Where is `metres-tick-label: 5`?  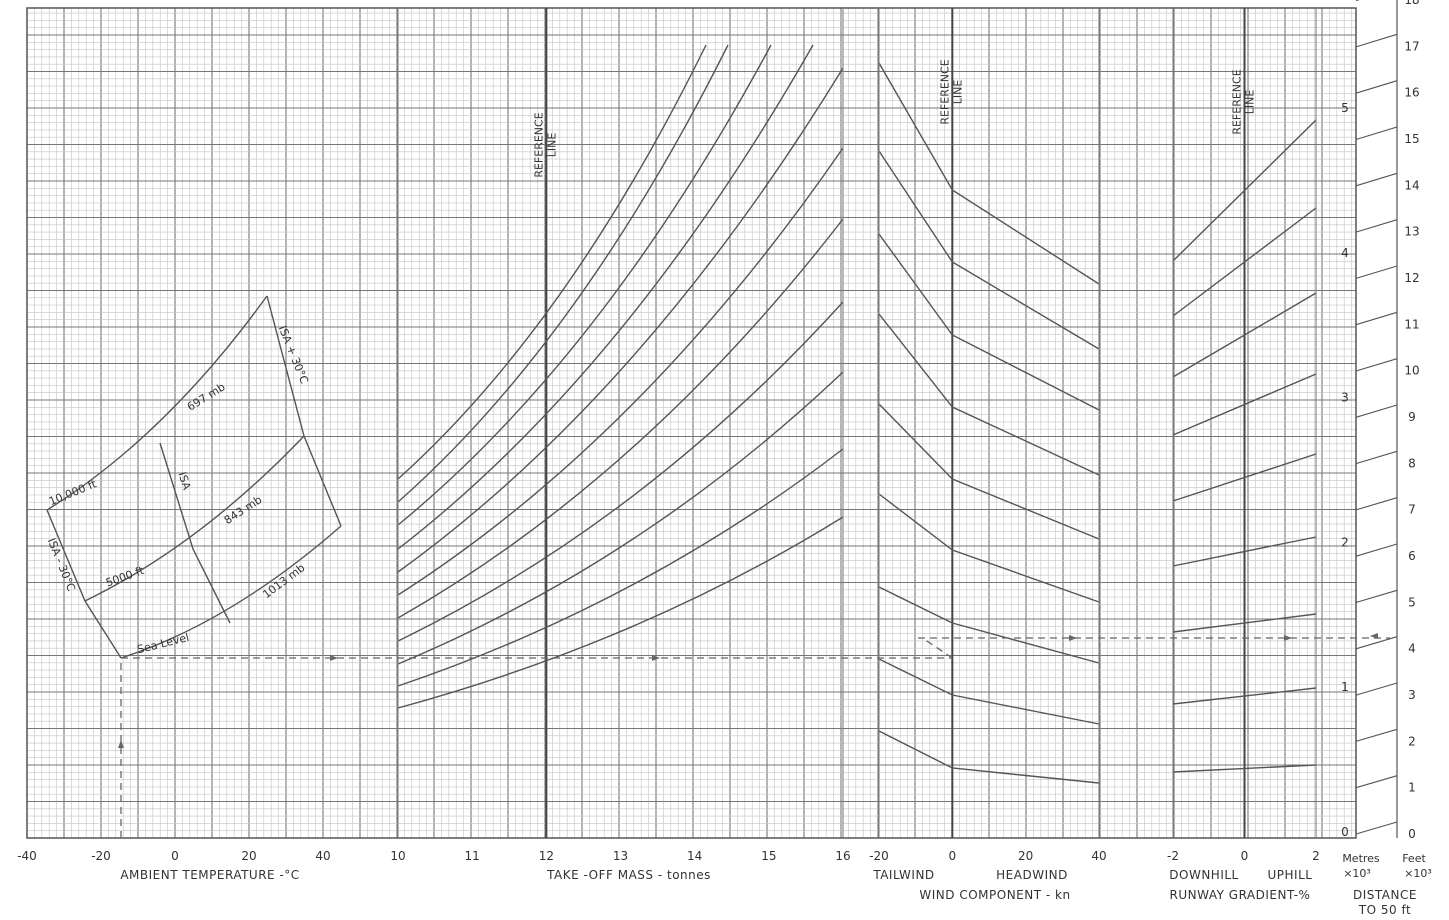 metres-tick-label: 5 is located at coordinates (1345, 108).